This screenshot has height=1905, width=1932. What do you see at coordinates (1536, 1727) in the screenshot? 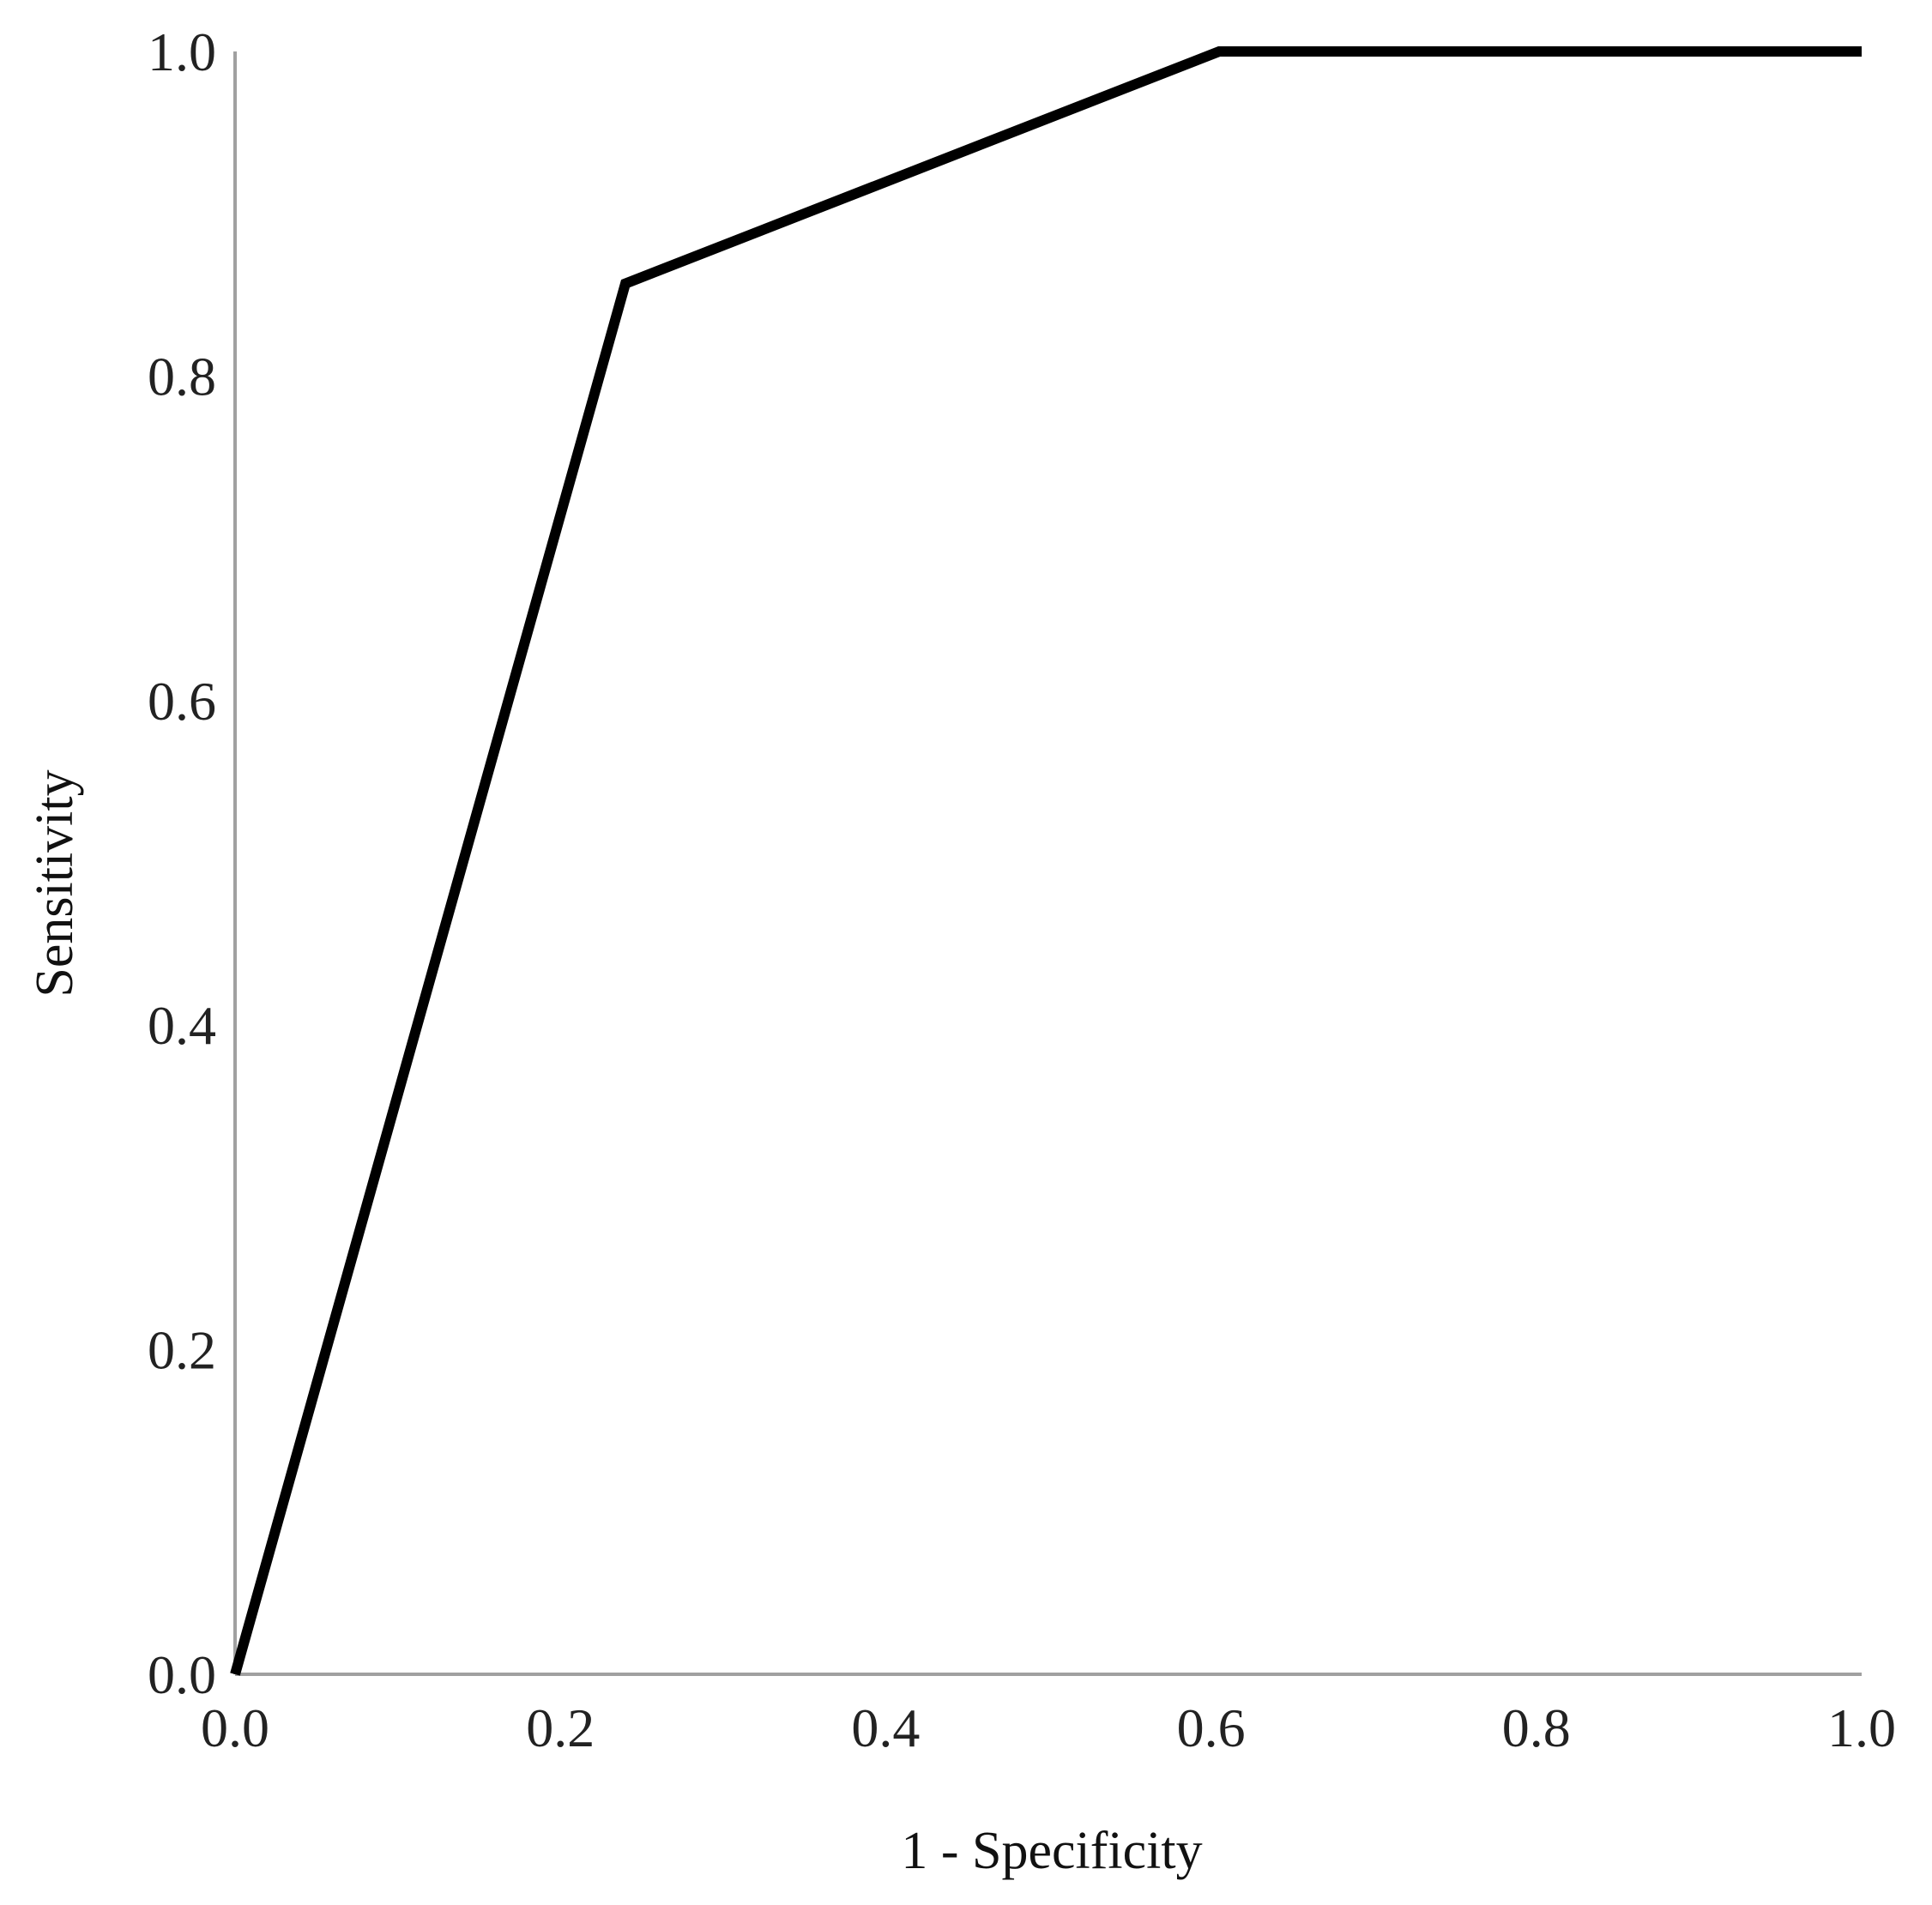
I see `x-tick-label: 0.8` at bounding box center [1536, 1727].